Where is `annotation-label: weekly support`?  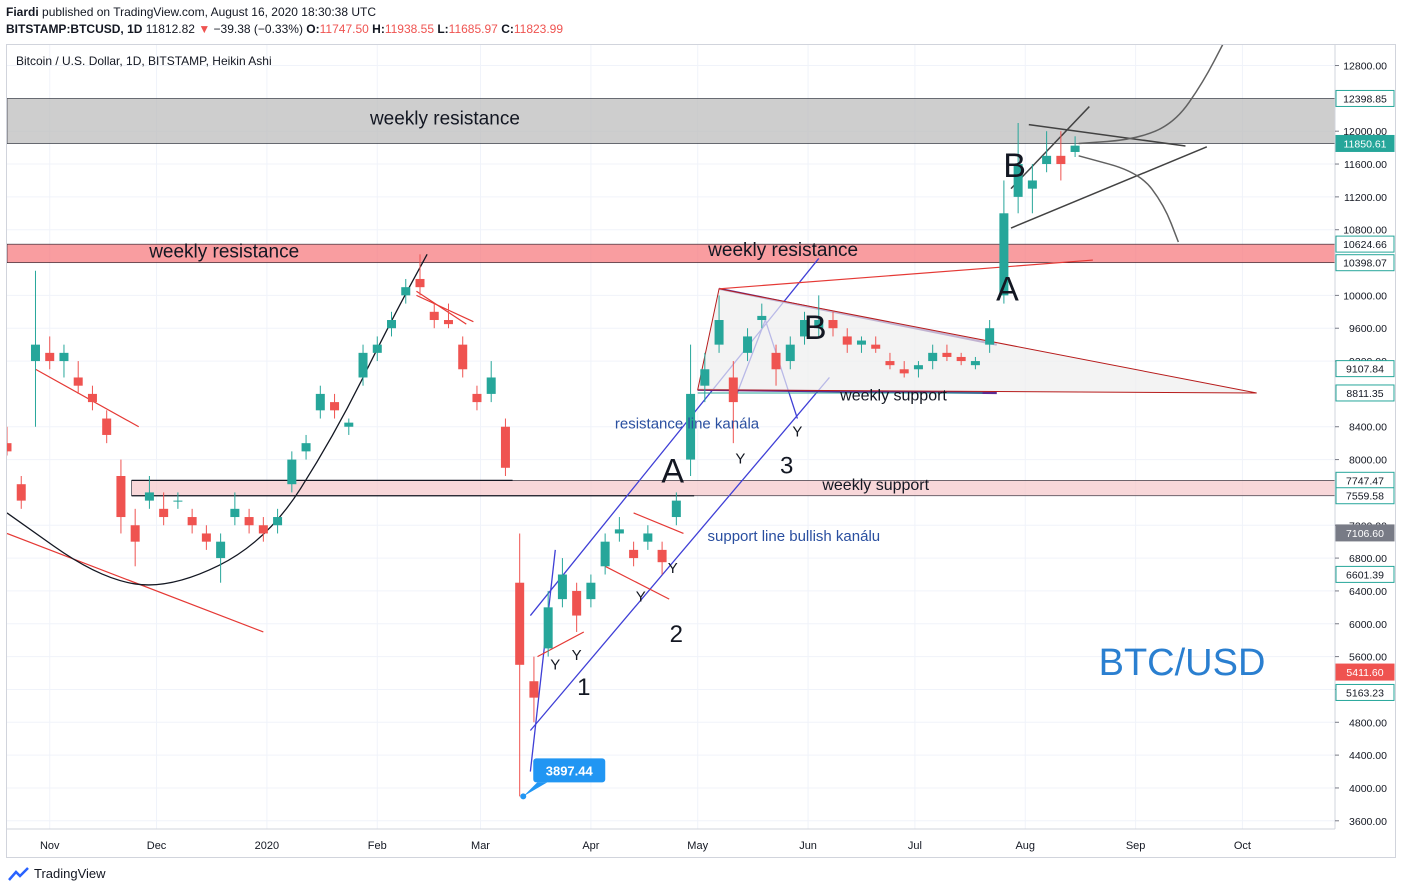
annotation-label: weekly support is located at coordinates (893, 395).